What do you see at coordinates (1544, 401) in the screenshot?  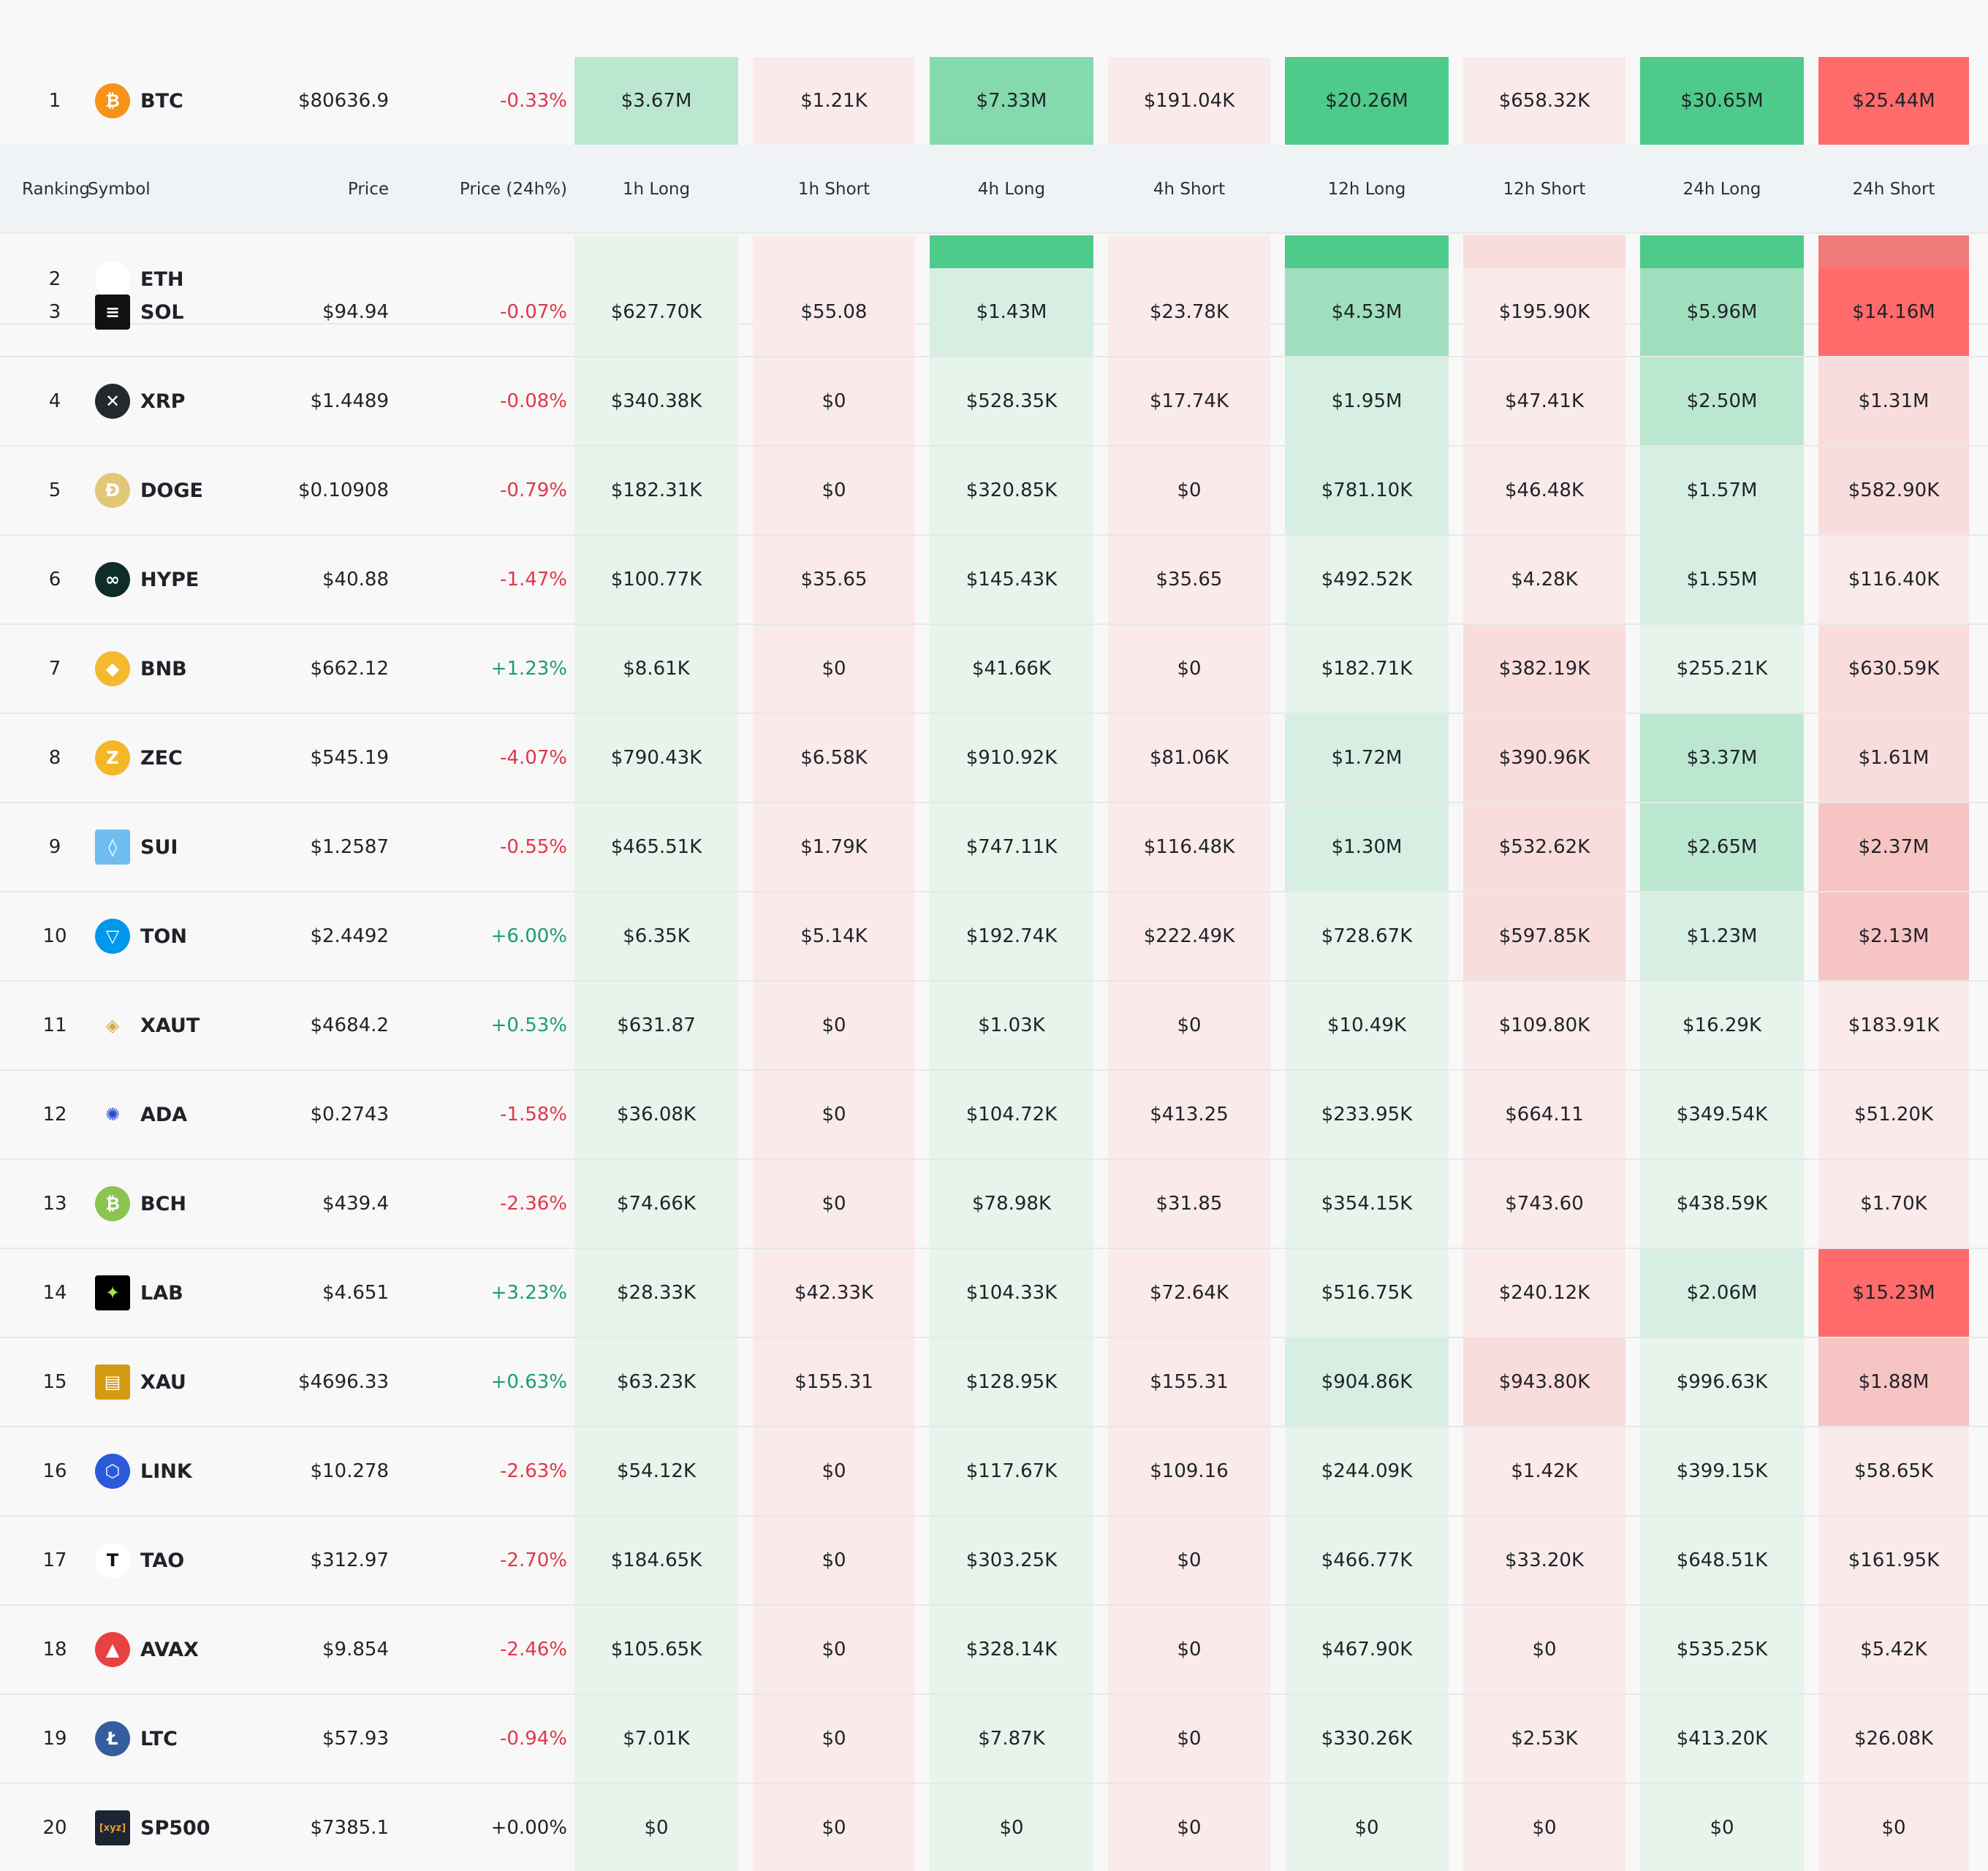 I see `short-liquidation-cell: $47.41K` at bounding box center [1544, 401].